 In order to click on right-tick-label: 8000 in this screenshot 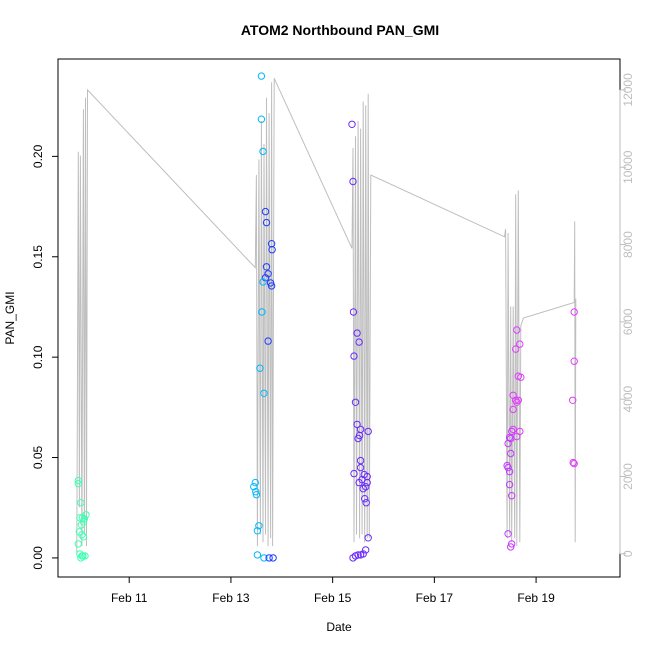, I will do `click(628, 244)`.